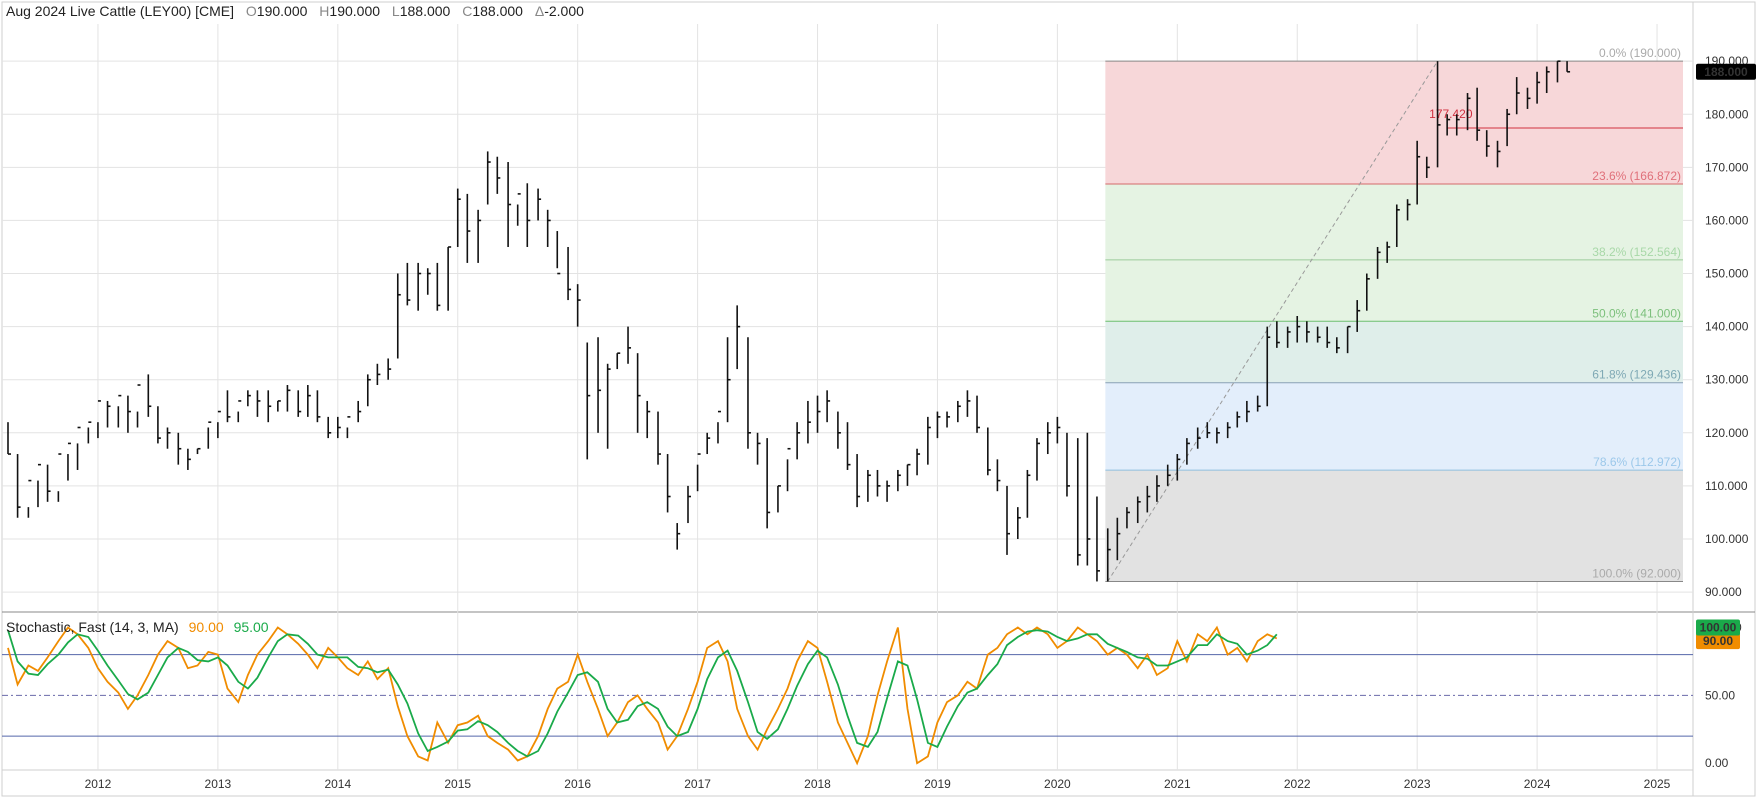 This screenshot has width=1757, height=798. I want to click on fib-level-label: 23.6% (166.872), so click(1636, 176).